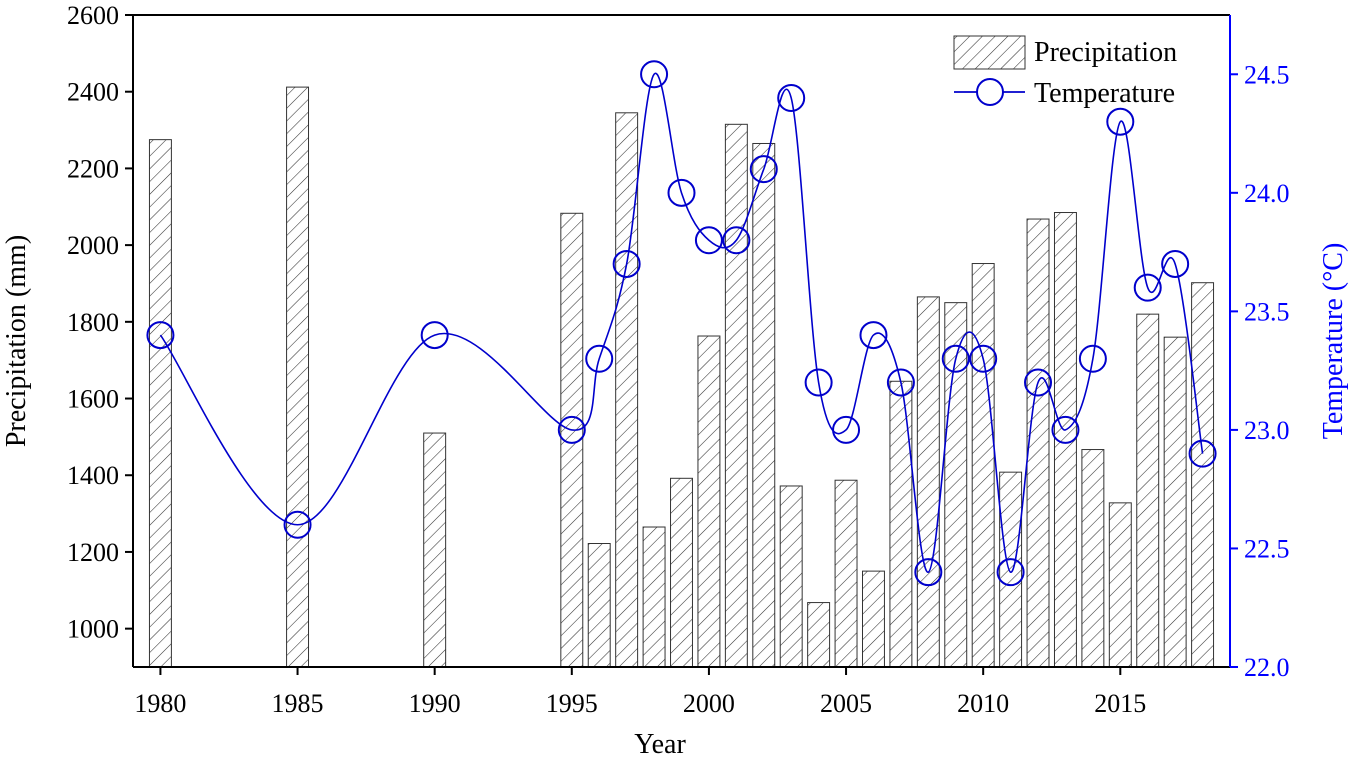  Describe the element at coordinates (736, 395) in the screenshot. I see `precipitation-bar-2001` at that location.